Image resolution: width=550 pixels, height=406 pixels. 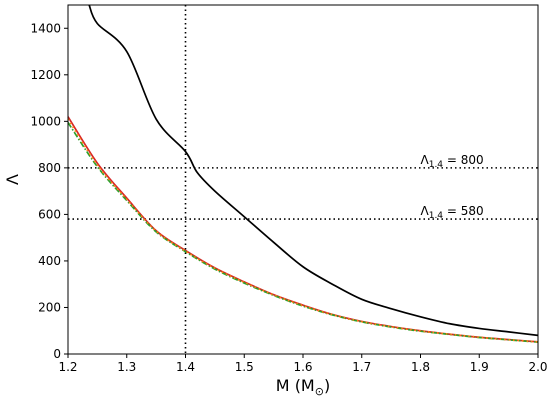 I want to click on y-tick-label: 400, so click(x=49, y=261).